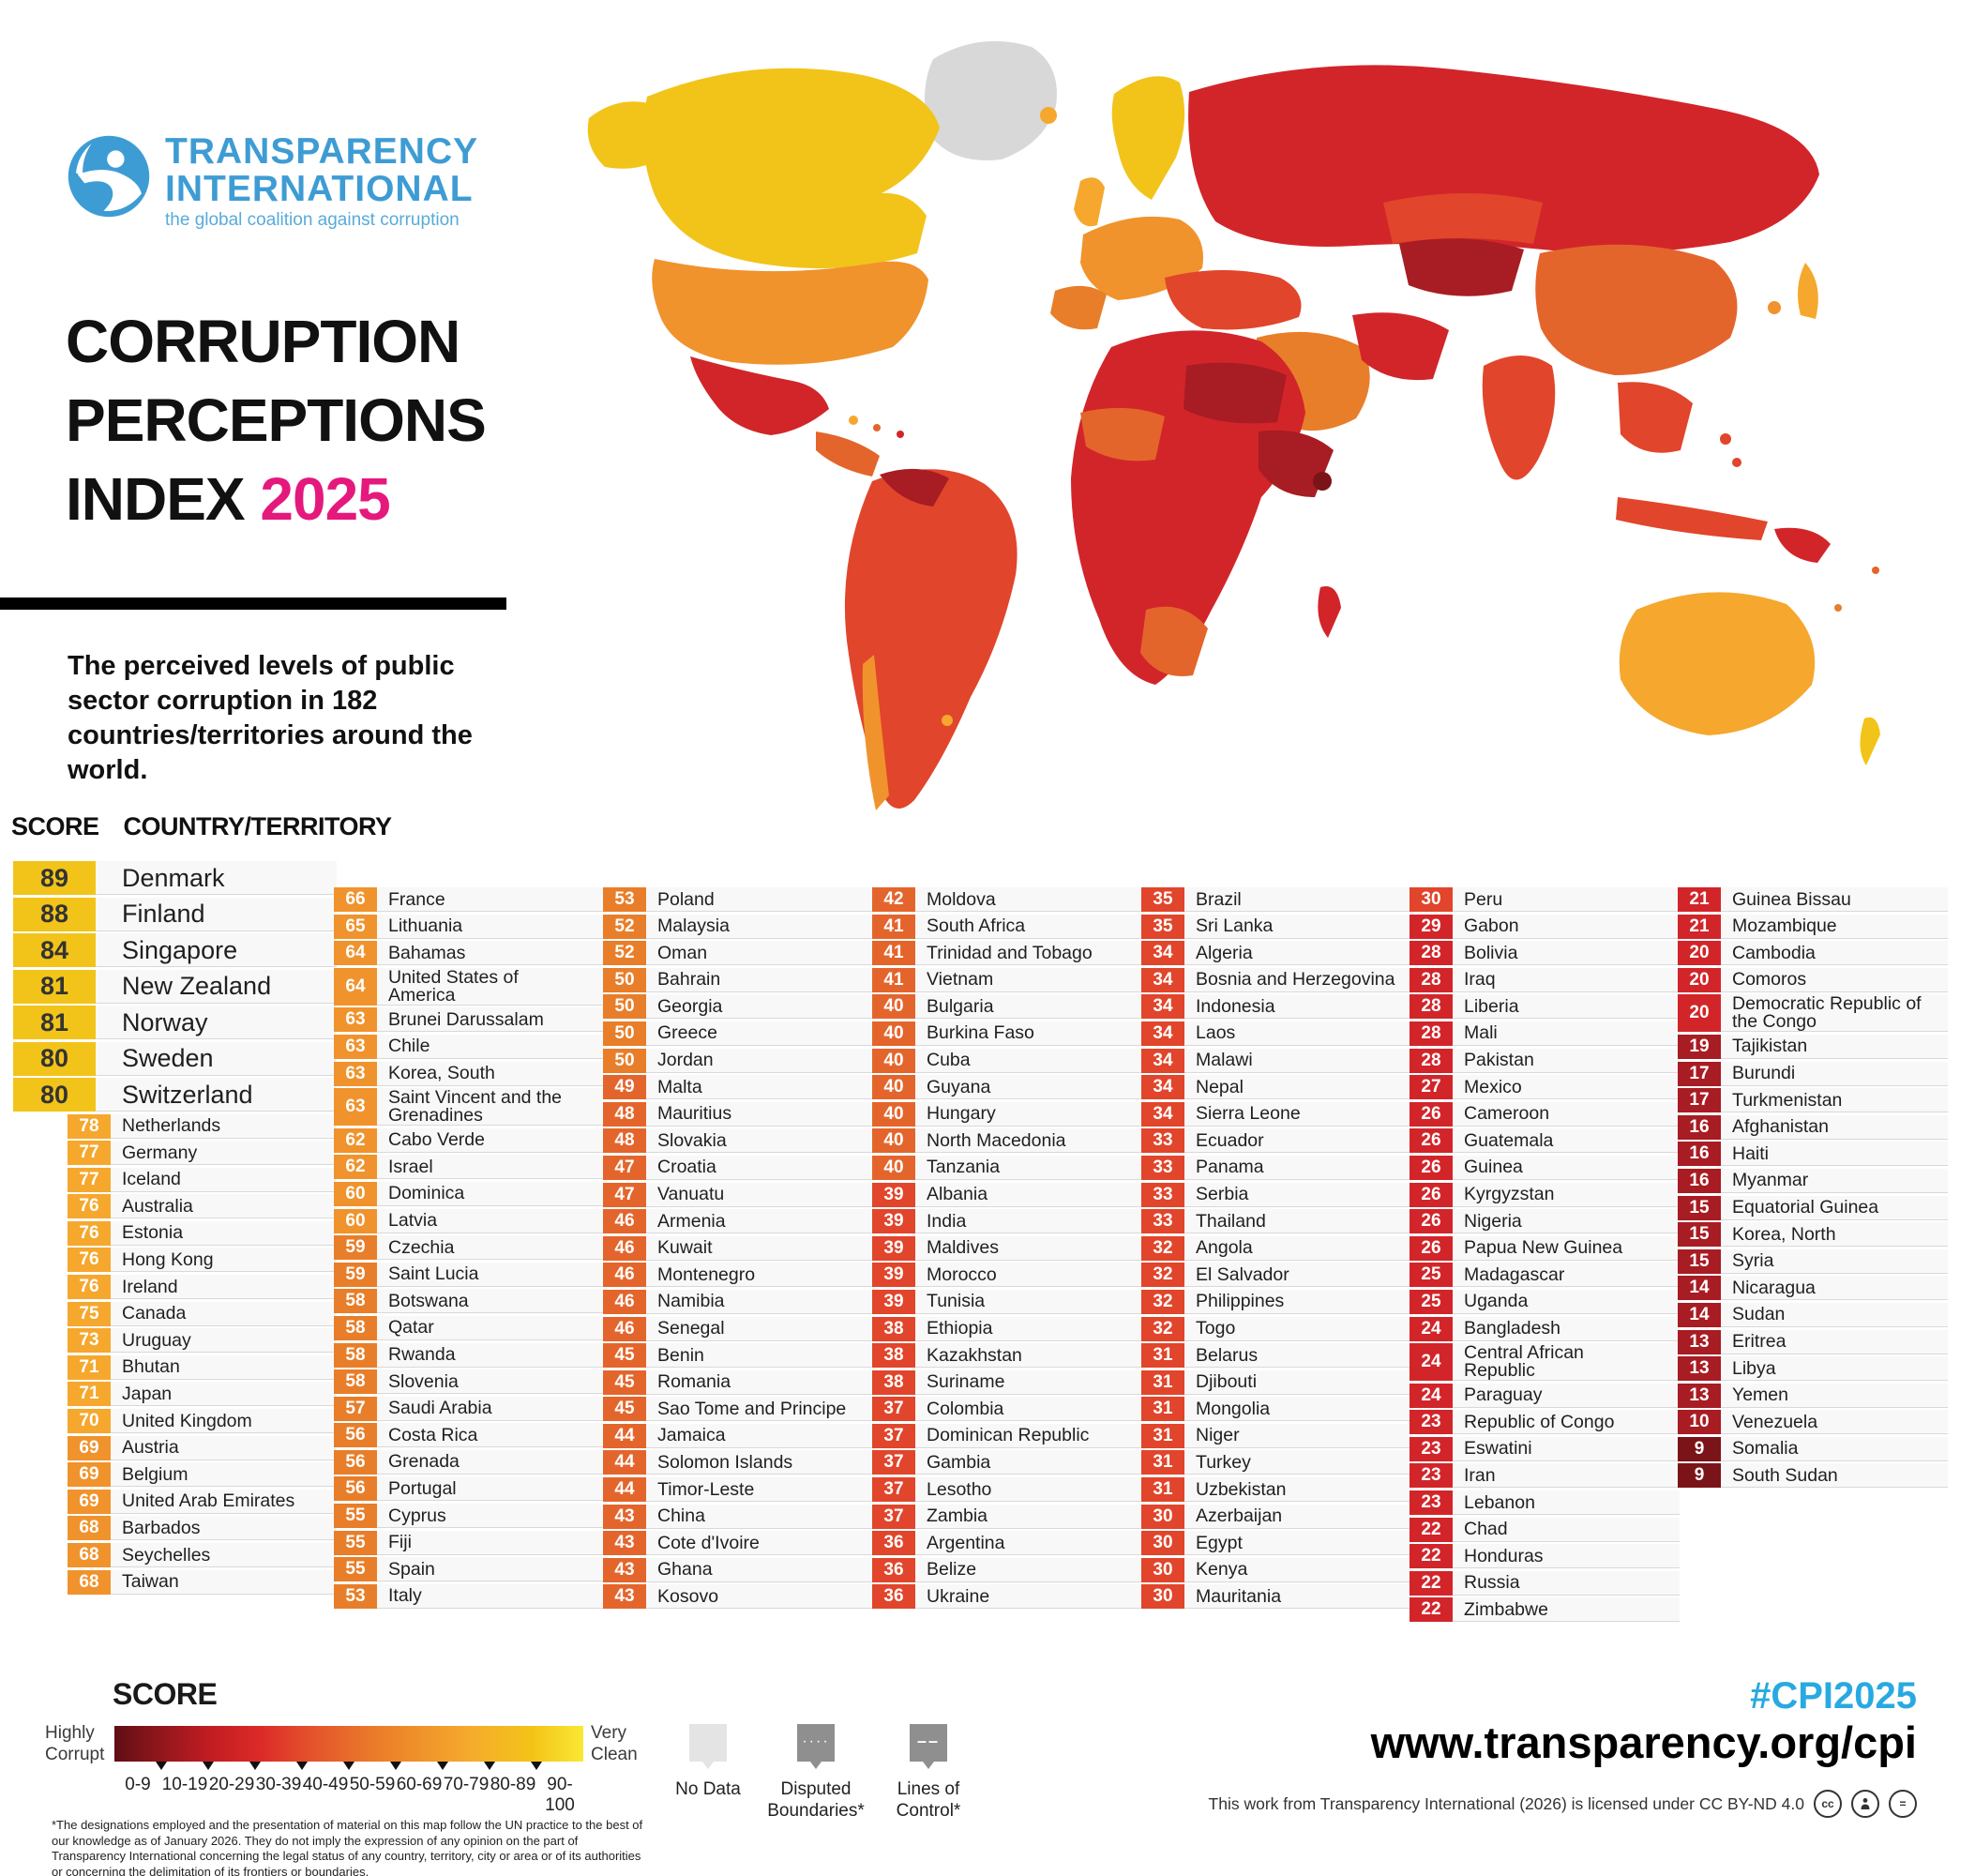 This screenshot has height=1876, width=1975. I want to click on score-badge: 45, so click(624, 1356).